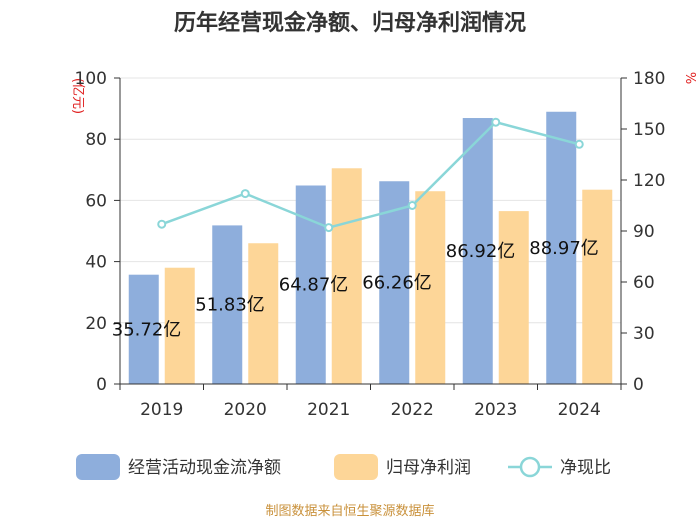 The height and width of the screenshot is (525, 700). I want to click on bar-value-label-clip: 86.92亿, so click(481, 251).